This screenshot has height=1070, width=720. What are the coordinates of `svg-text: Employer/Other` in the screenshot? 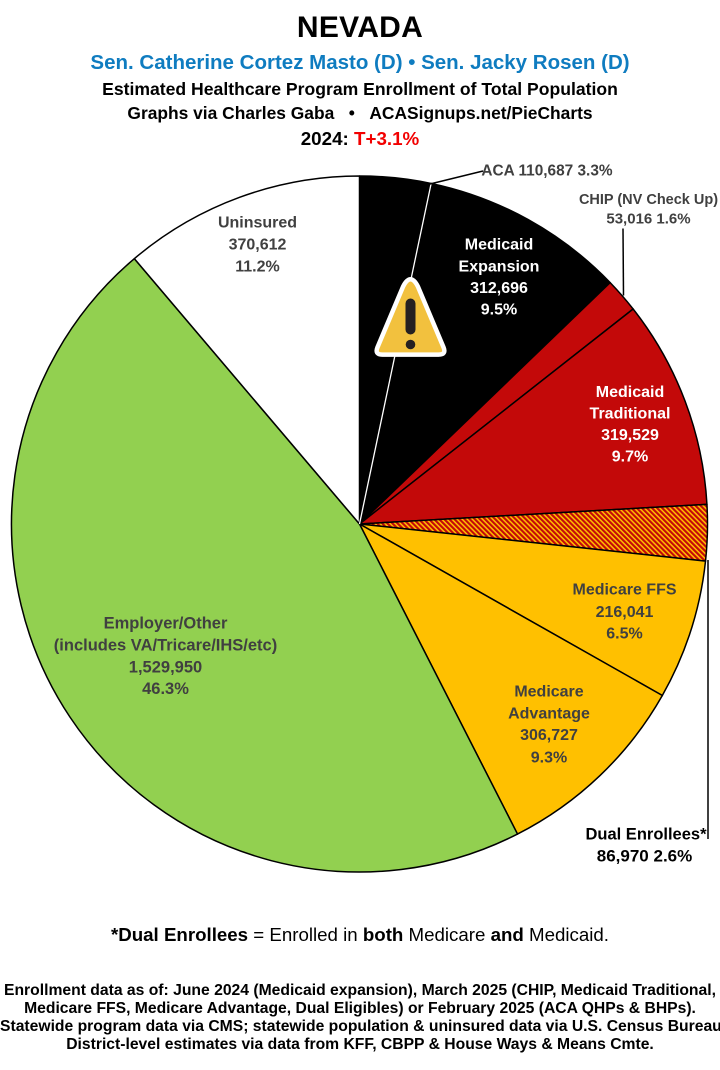 It's located at (166, 624).